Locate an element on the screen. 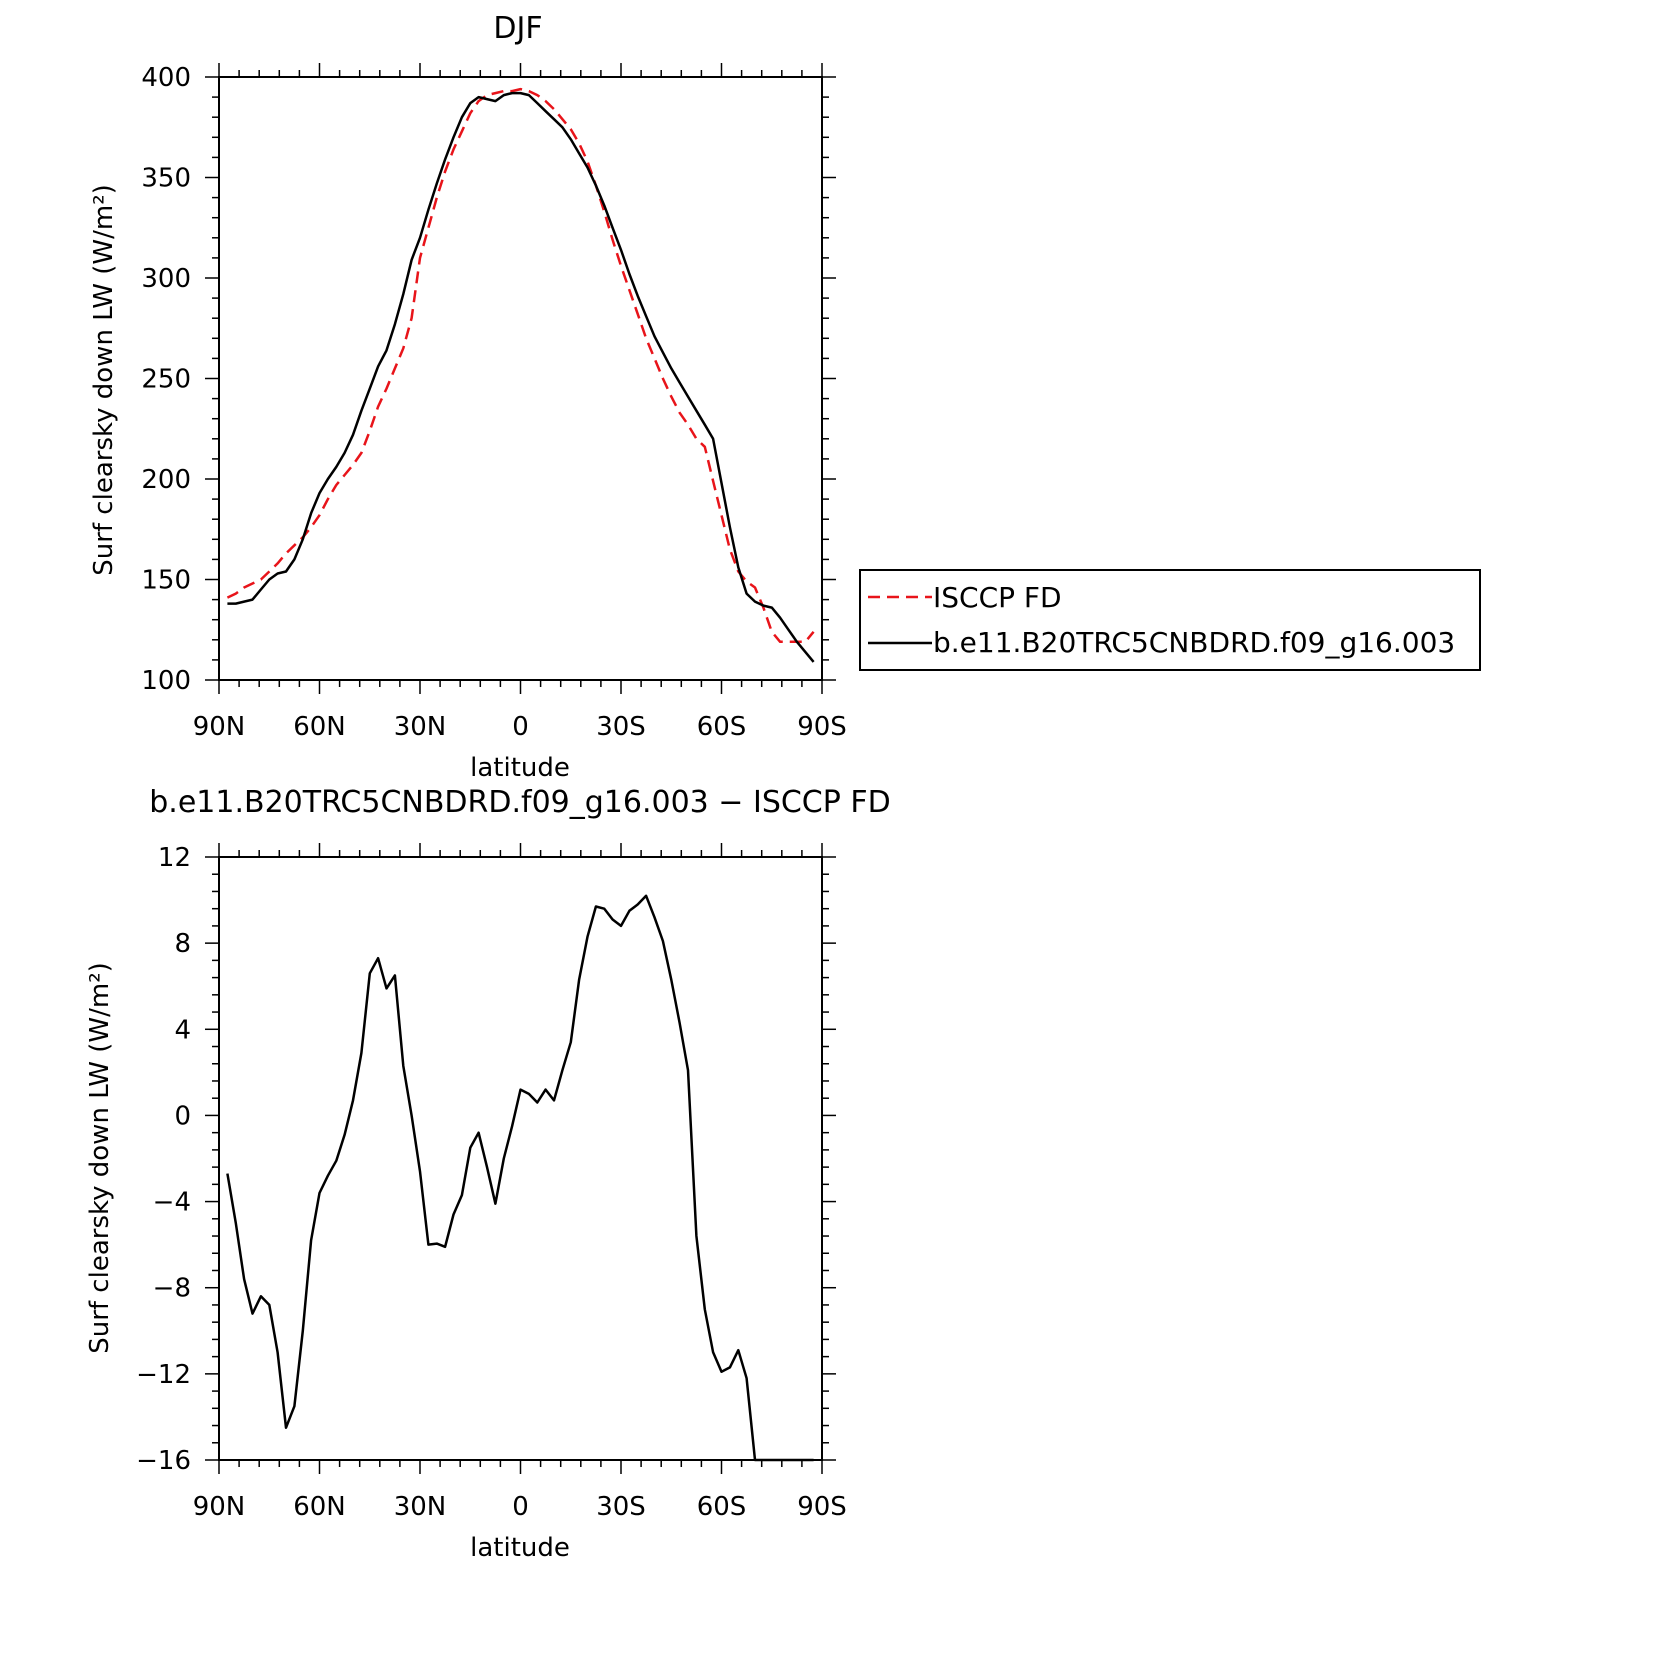  bottom-x-tick-label: 90N is located at coordinates (219, 1507).